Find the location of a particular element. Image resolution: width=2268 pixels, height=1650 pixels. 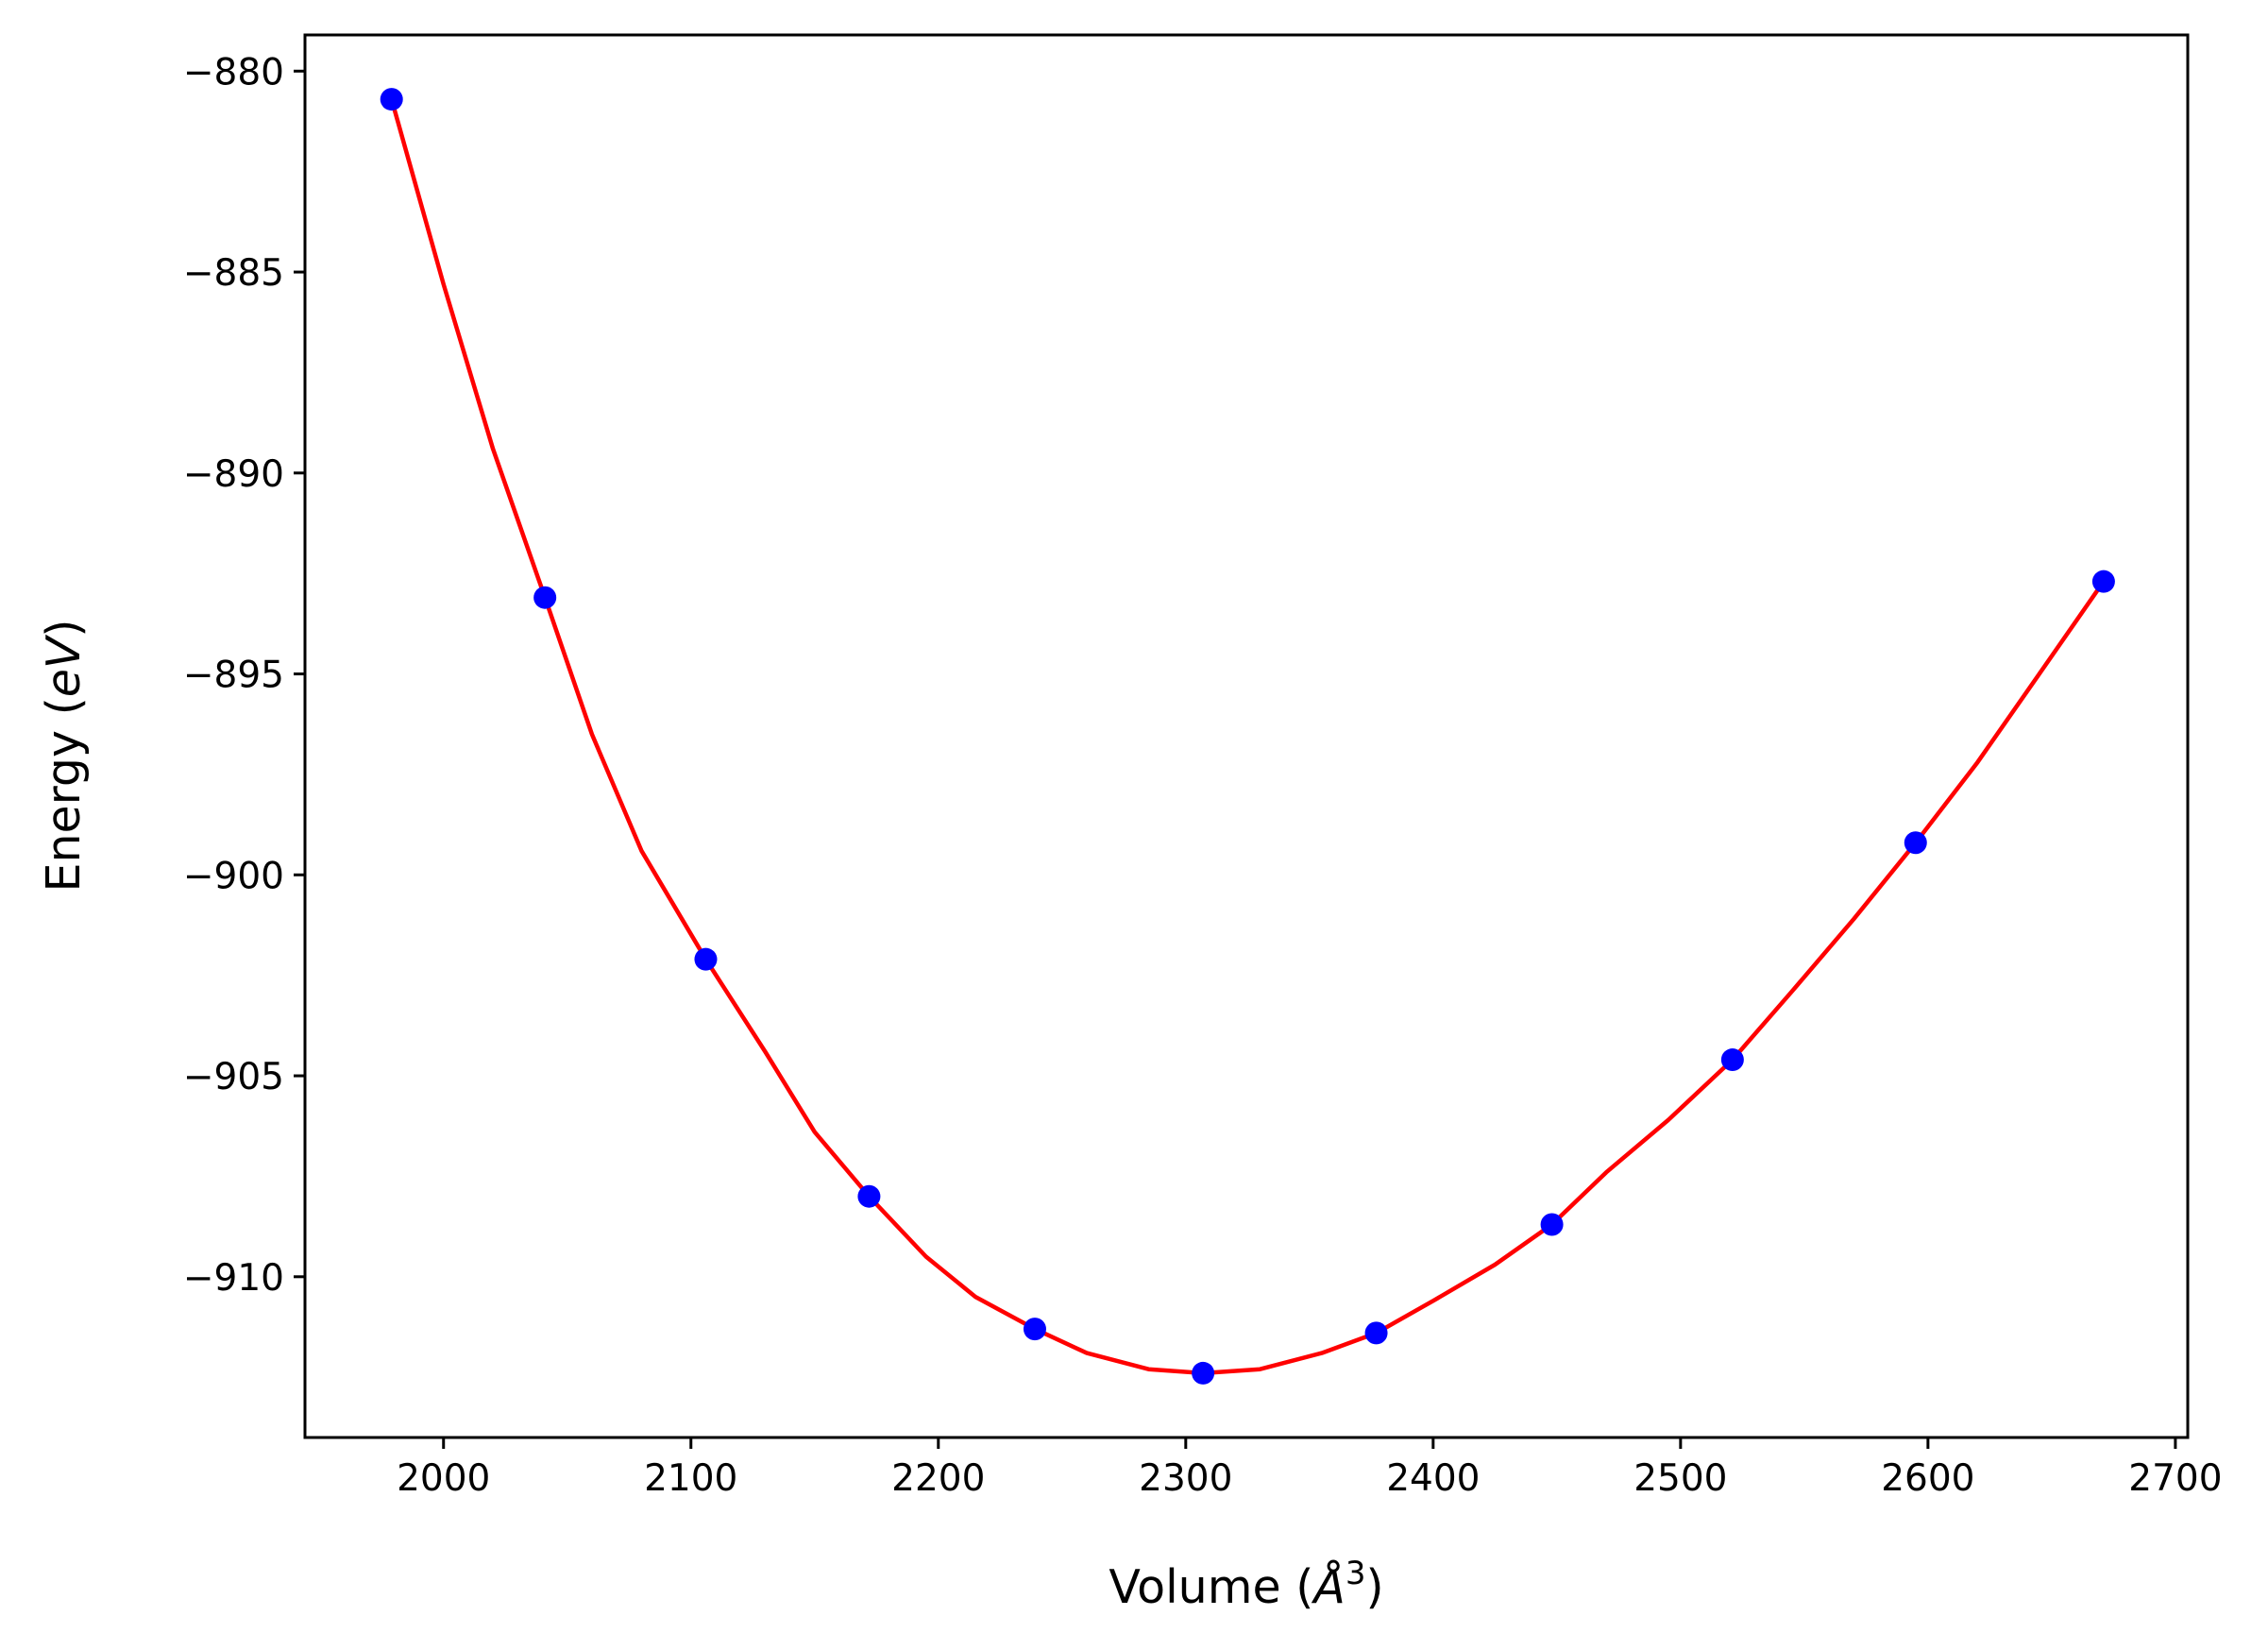

y-tick-label: −905 is located at coordinates (233, 1077).